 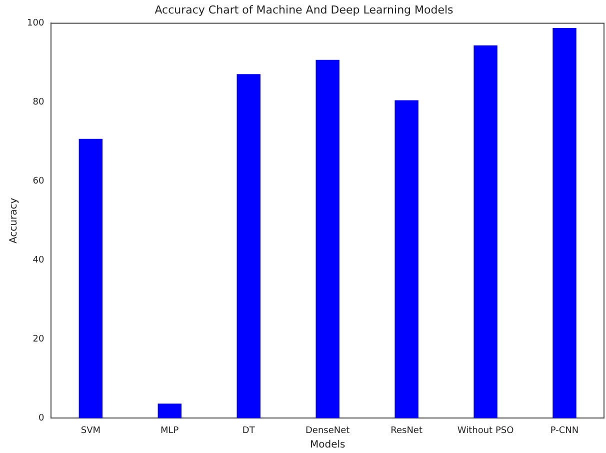 What do you see at coordinates (38, 103) in the screenshot?
I see `y-tick-label: 80` at bounding box center [38, 103].